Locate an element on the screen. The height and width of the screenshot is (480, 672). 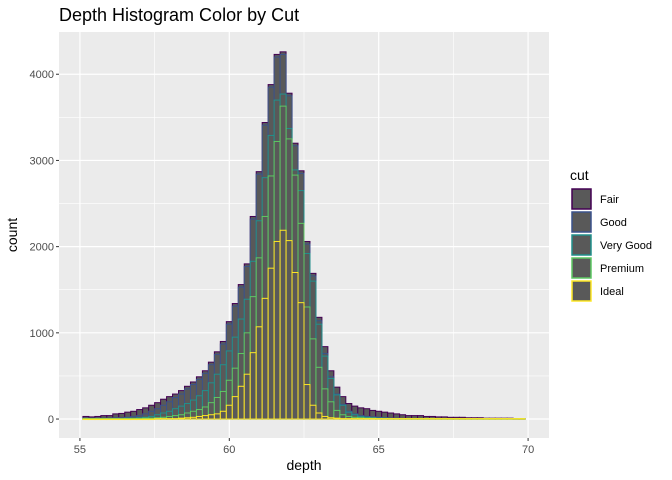
x-tick-label: 60 is located at coordinates (229, 450).